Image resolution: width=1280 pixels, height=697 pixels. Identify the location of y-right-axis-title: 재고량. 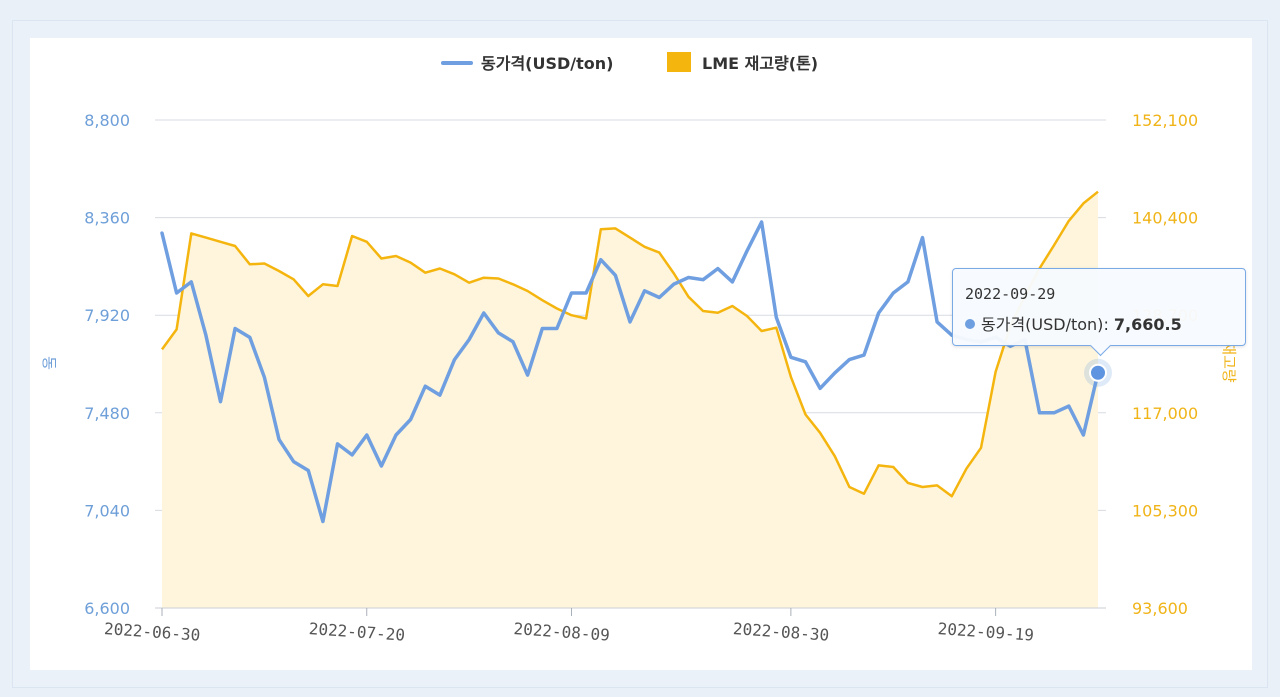
(1229, 362).